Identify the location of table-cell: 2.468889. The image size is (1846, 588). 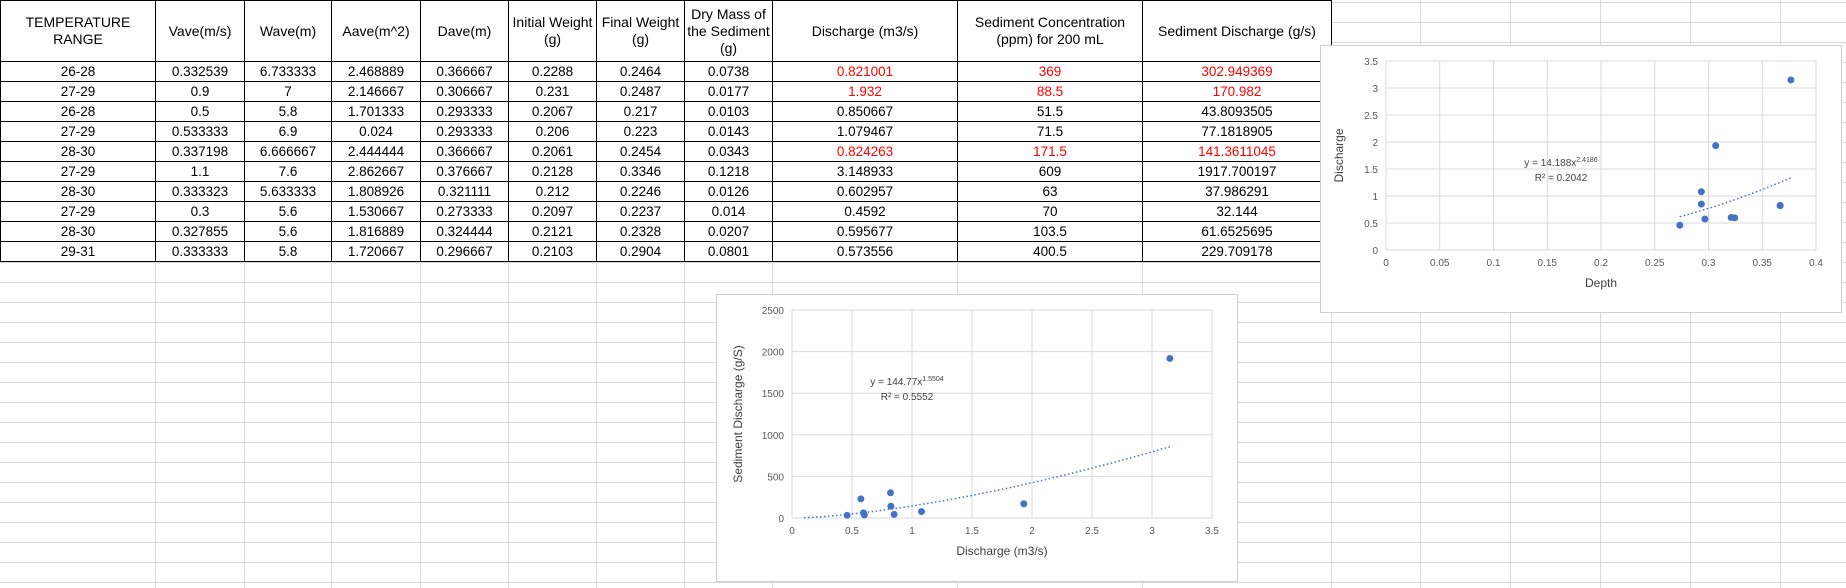
(376, 71).